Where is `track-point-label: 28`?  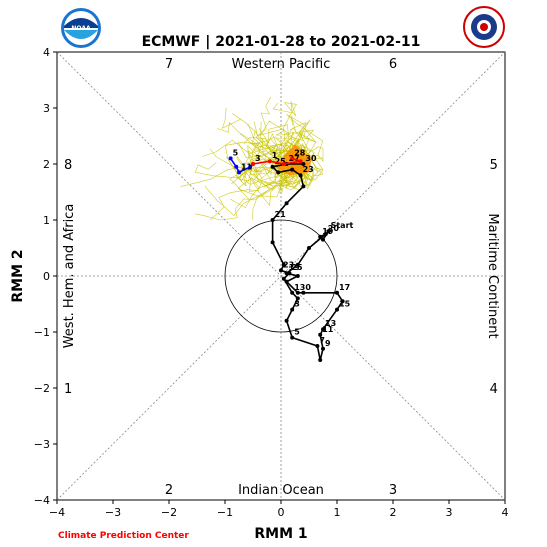
track-point-label: 28 is located at coordinates (300, 152).